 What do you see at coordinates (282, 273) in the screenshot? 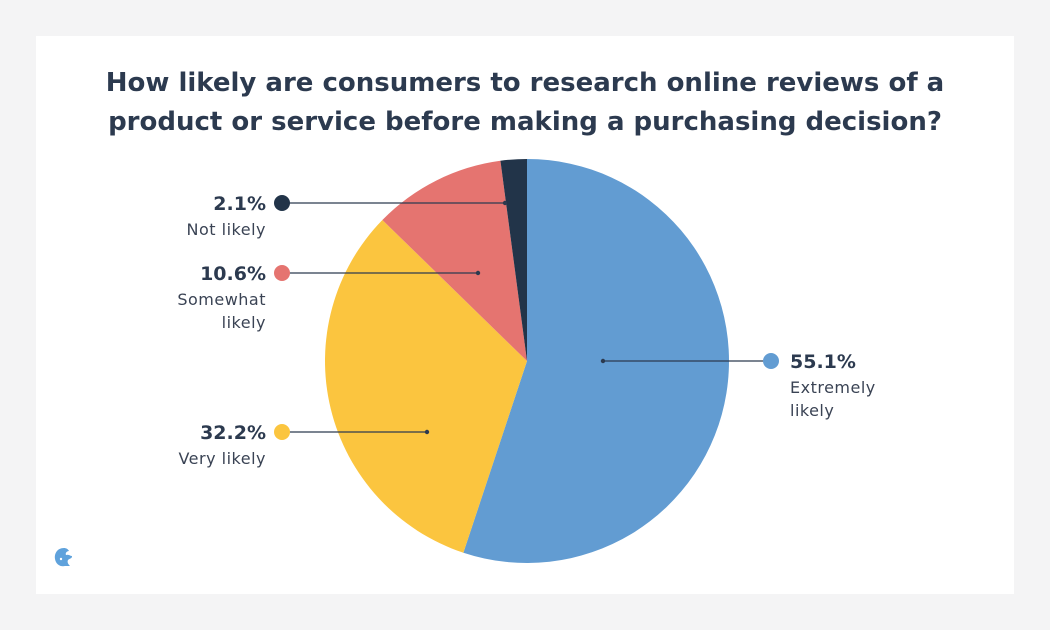
I see `legend-dot-somewhat-likely` at bounding box center [282, 273].